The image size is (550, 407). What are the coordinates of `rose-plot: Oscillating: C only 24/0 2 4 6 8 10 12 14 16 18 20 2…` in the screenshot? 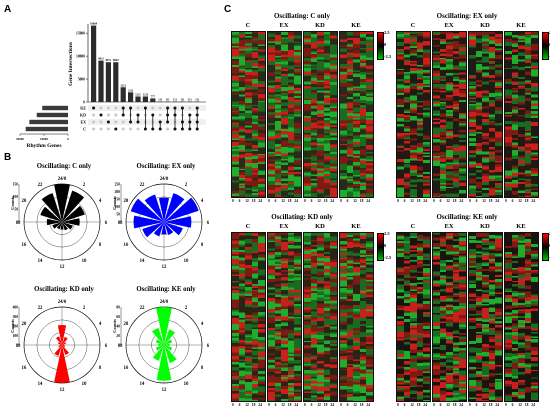 It's located at (59, 216).